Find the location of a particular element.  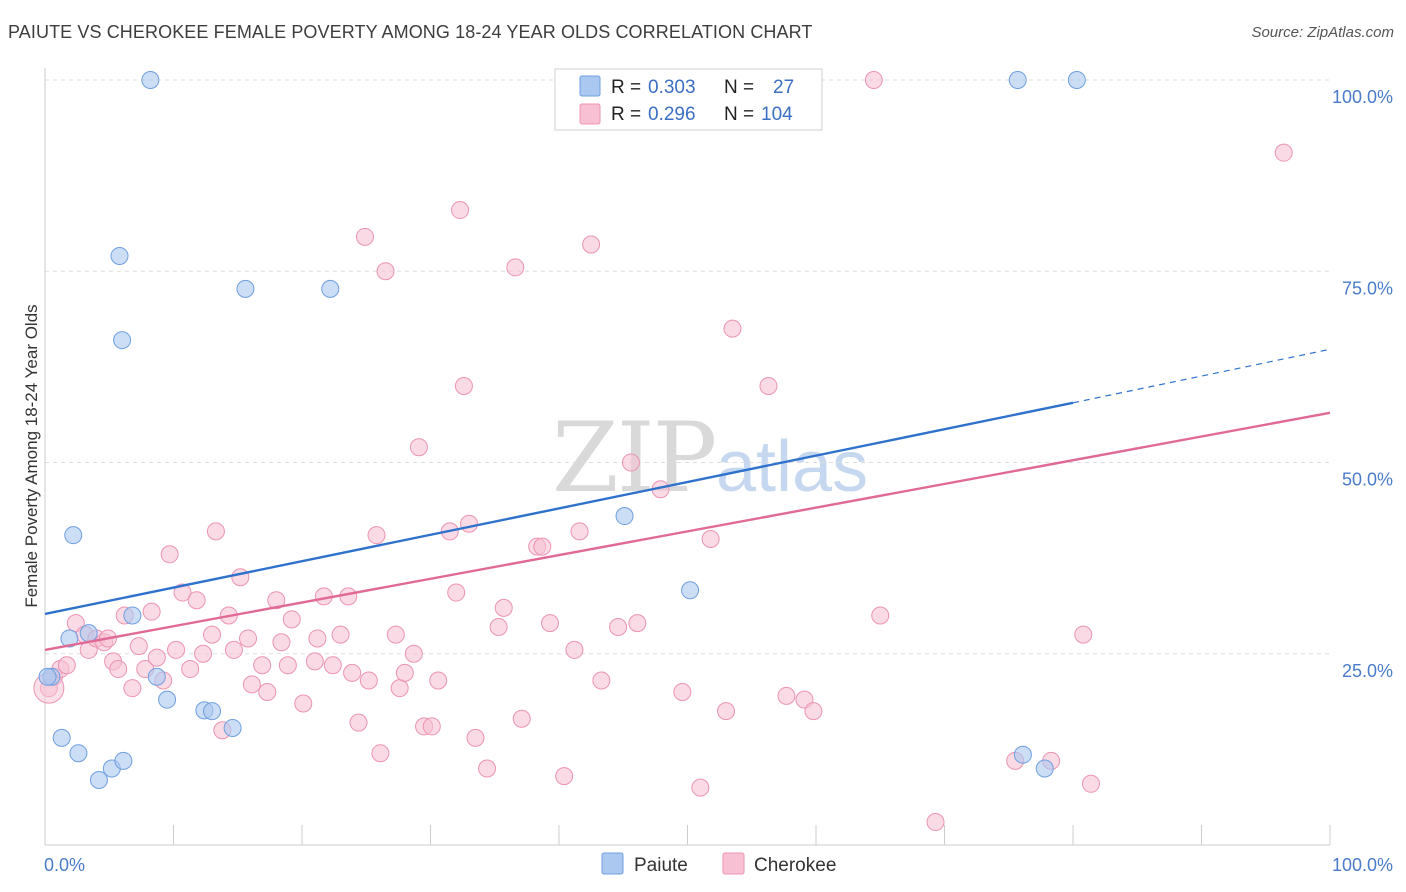

y-tick-labels: 25.0% 50.0% 75.0% 100.0% is located at coordinates (1362, 384).